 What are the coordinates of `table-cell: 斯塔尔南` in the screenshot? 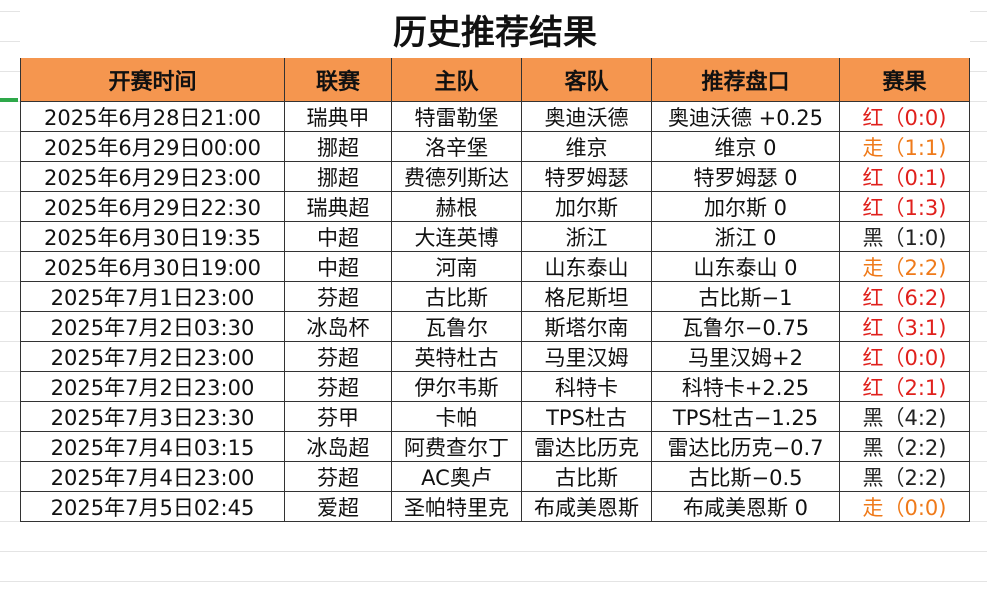 It's located at (587, 327).